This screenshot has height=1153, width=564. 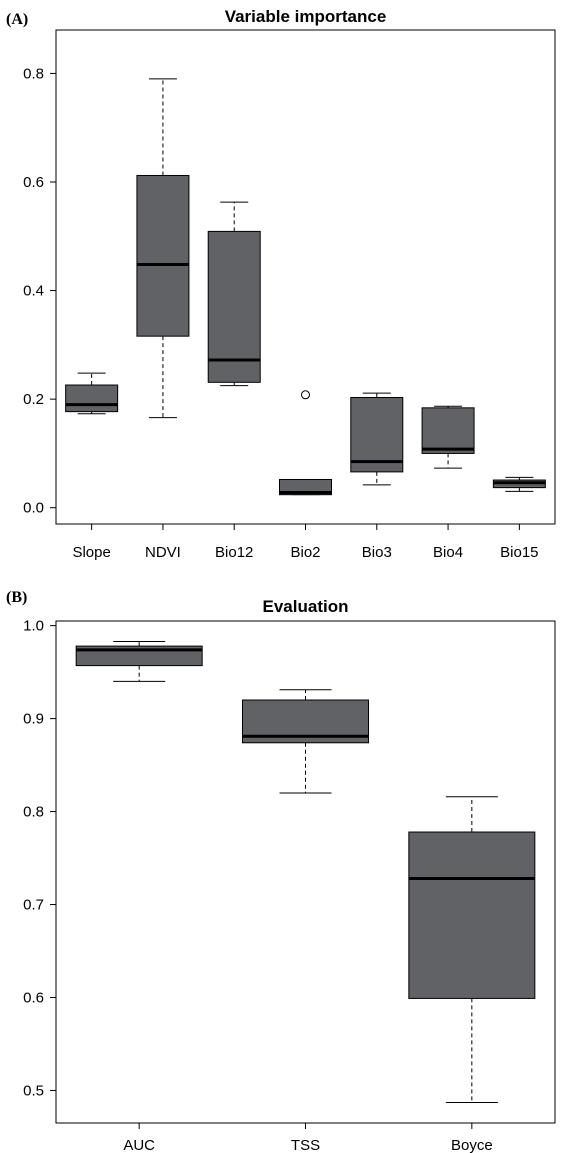 What do you see at coordinates (163, 552) in the screenshot?
I see `x-category-label: NDVI` at bounding box center [163, 552].